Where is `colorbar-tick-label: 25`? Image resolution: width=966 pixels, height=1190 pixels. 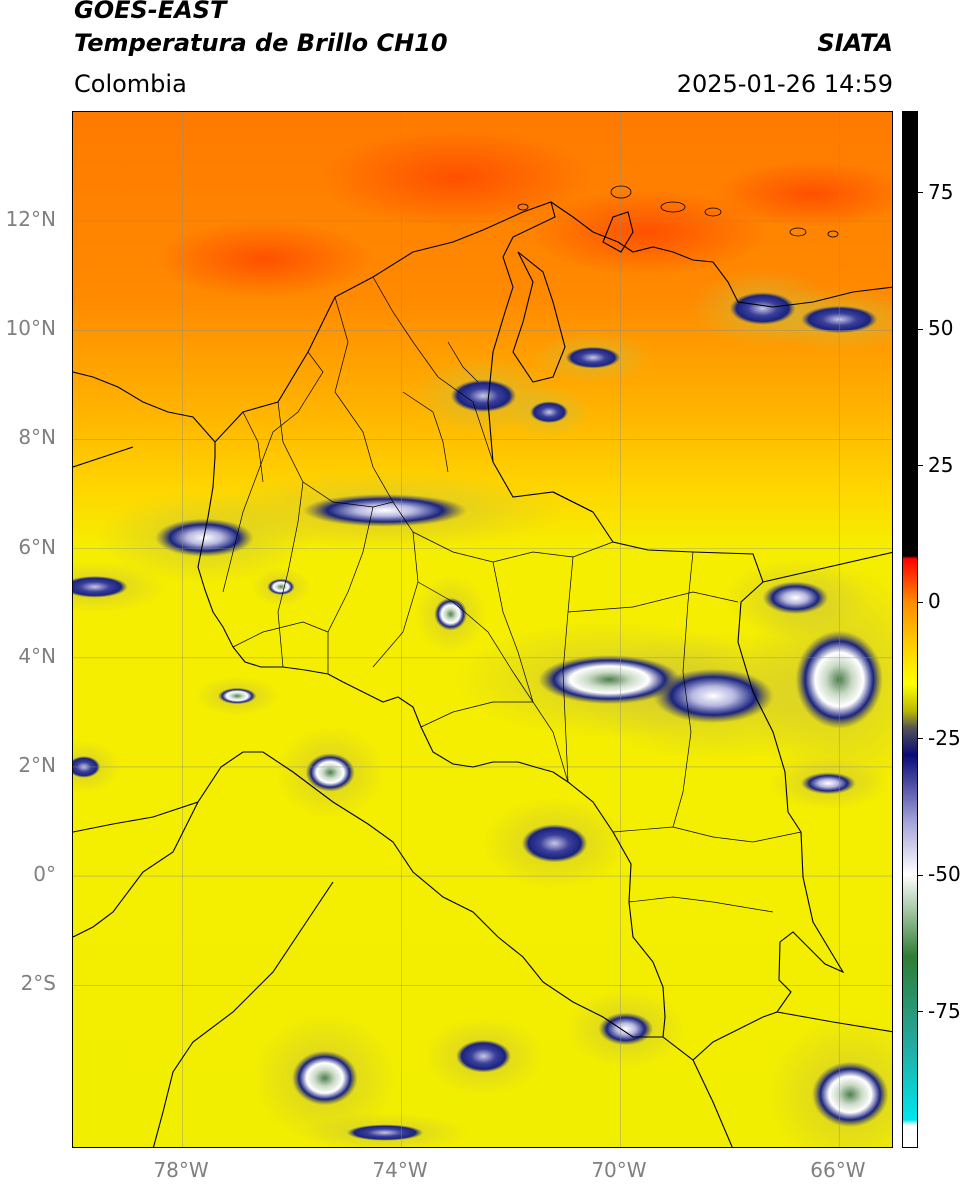
colorbar-tick-label: 25 is located at coordinates (941, 464).